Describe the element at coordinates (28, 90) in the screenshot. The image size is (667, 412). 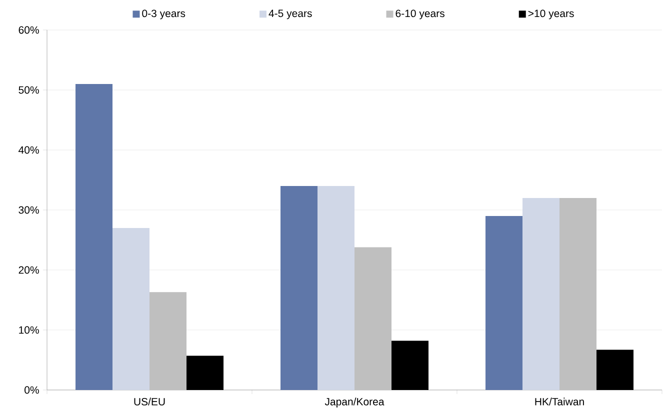
I see `y-tick-label: 50%` at that location.